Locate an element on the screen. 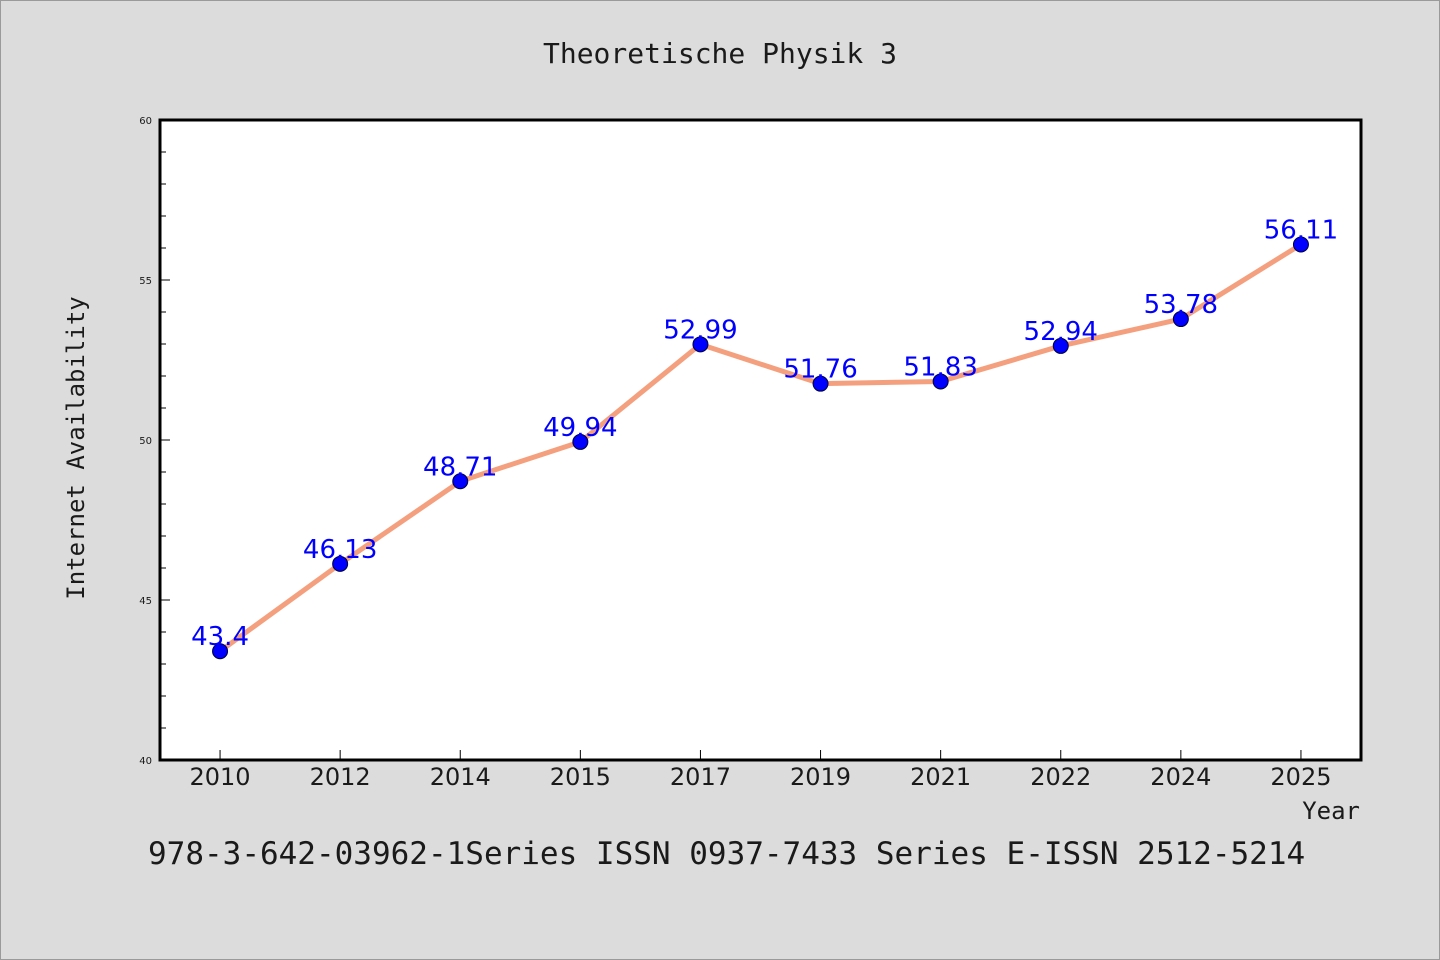 The image size is (1440, 960). data-label: 52.94 is located at coordinates (1061, 332).